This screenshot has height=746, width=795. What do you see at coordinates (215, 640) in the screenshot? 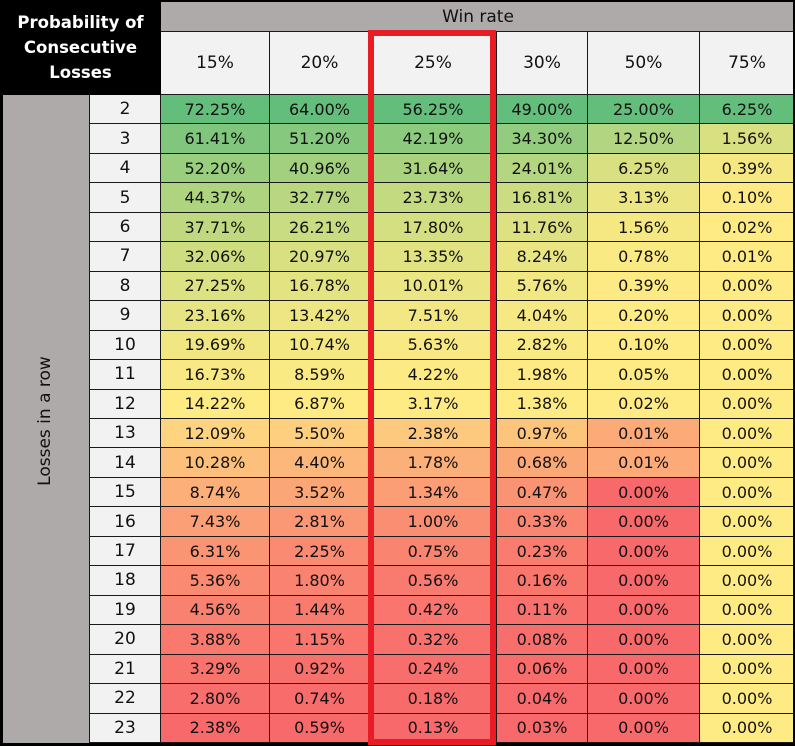
I see `table-cell: 3.88%` at bounding box center [215, 640].